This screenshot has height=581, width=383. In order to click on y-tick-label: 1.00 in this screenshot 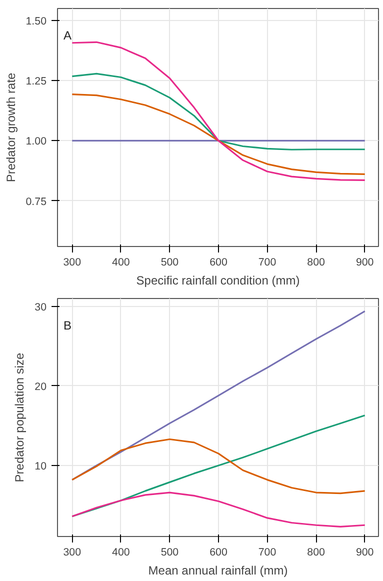, I will do `click(36, 142)`.